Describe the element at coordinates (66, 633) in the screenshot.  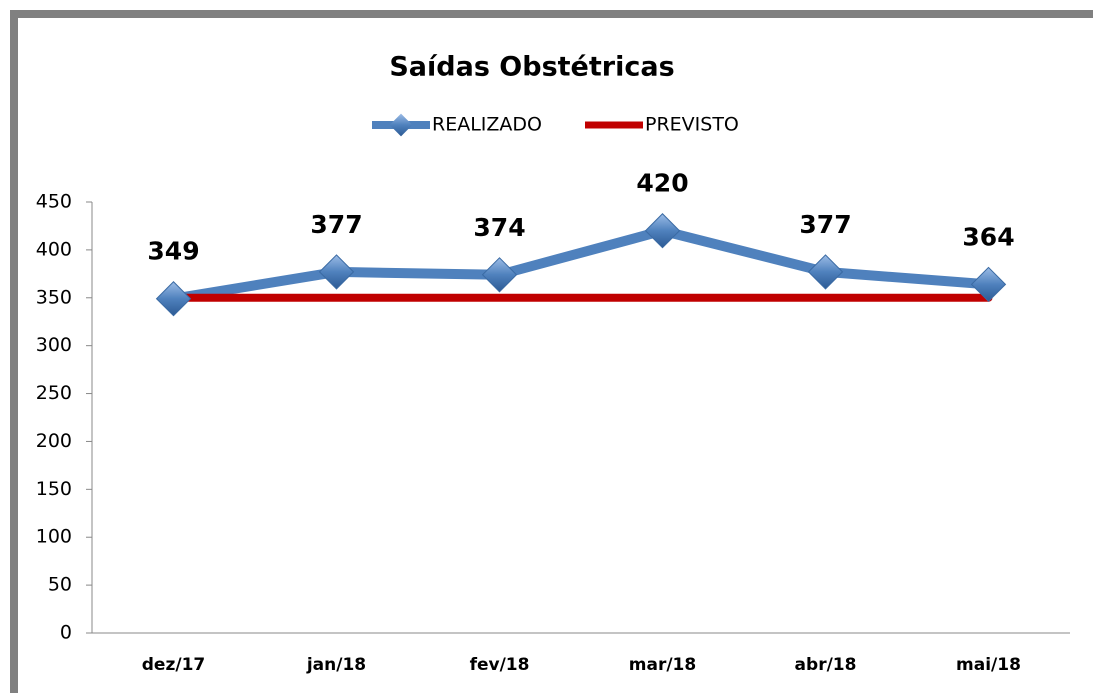
I see `y-tick-label: 0` at that location.